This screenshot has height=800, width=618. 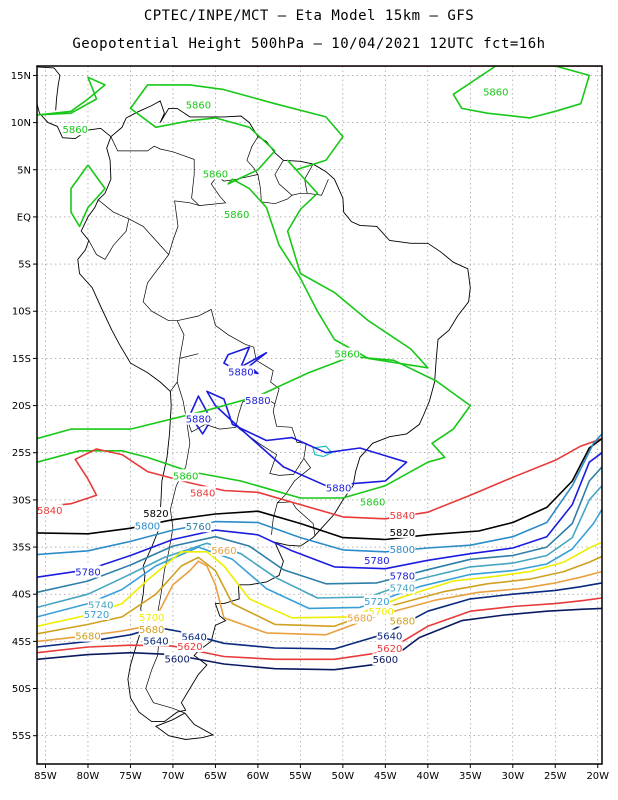 What do you see at coordinates (597, 776) in the screenshot?
I see `lon-tick-label: 20W` at bounding box center [597, 776].